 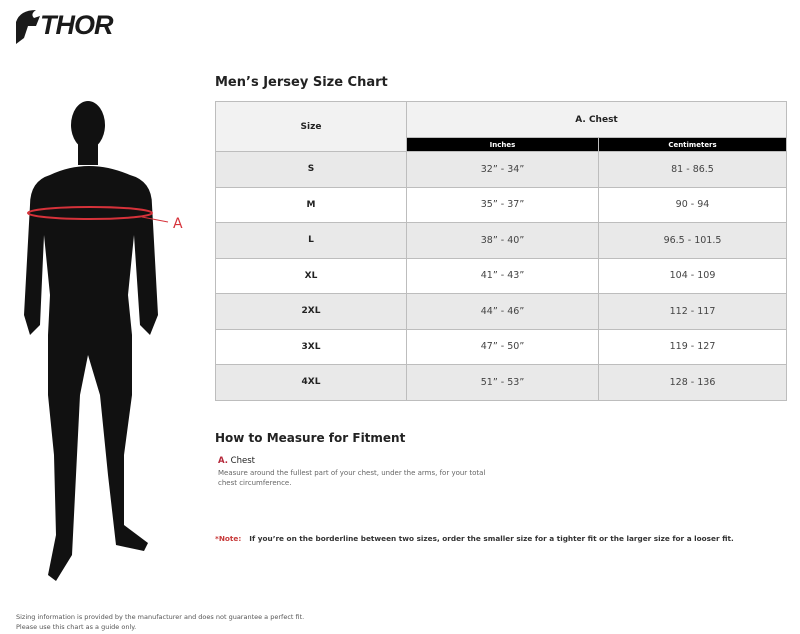 What do you see at coordinates (28, 27) in the screenshot?
I see `thor-helmet-logo-icon` at bounding box center [28, 27].